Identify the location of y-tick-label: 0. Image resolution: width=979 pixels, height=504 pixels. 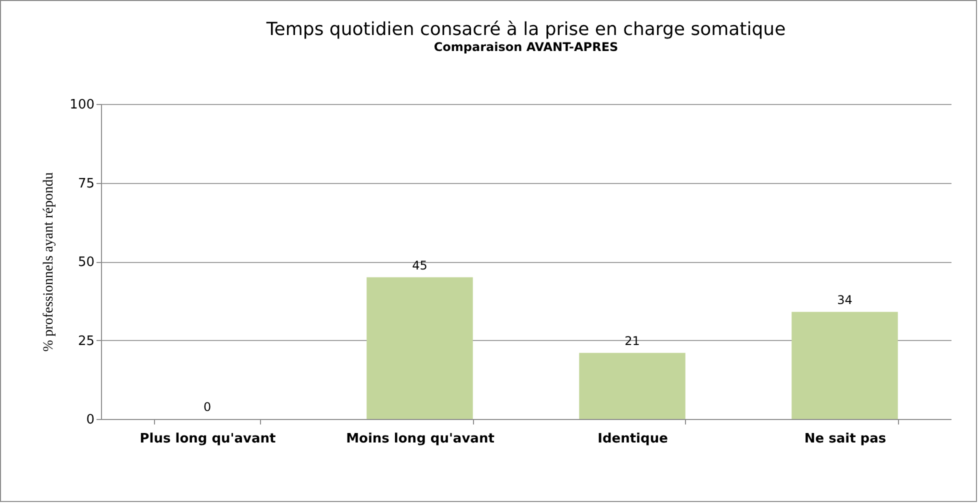
(90, 420).